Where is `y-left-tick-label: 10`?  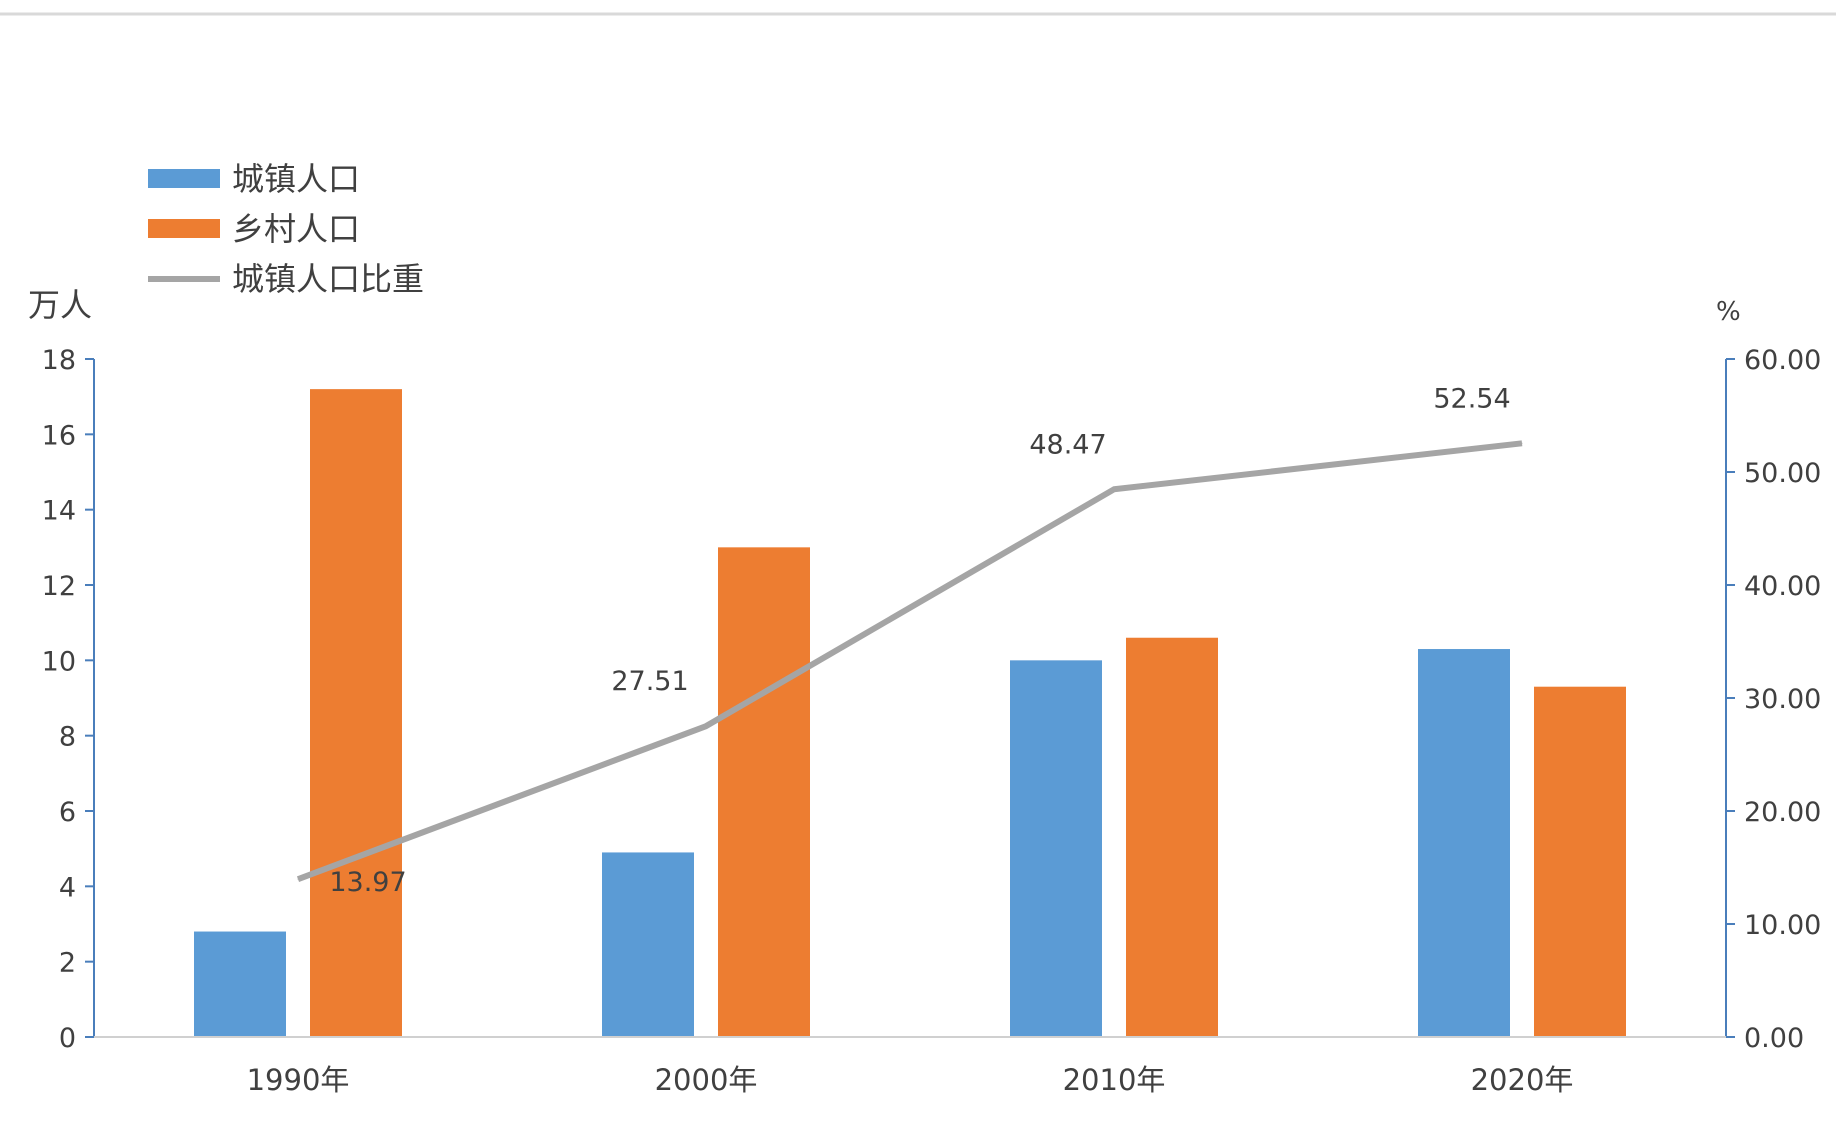 y-left-tick-label: 10 is located at coordinates (59, 661).